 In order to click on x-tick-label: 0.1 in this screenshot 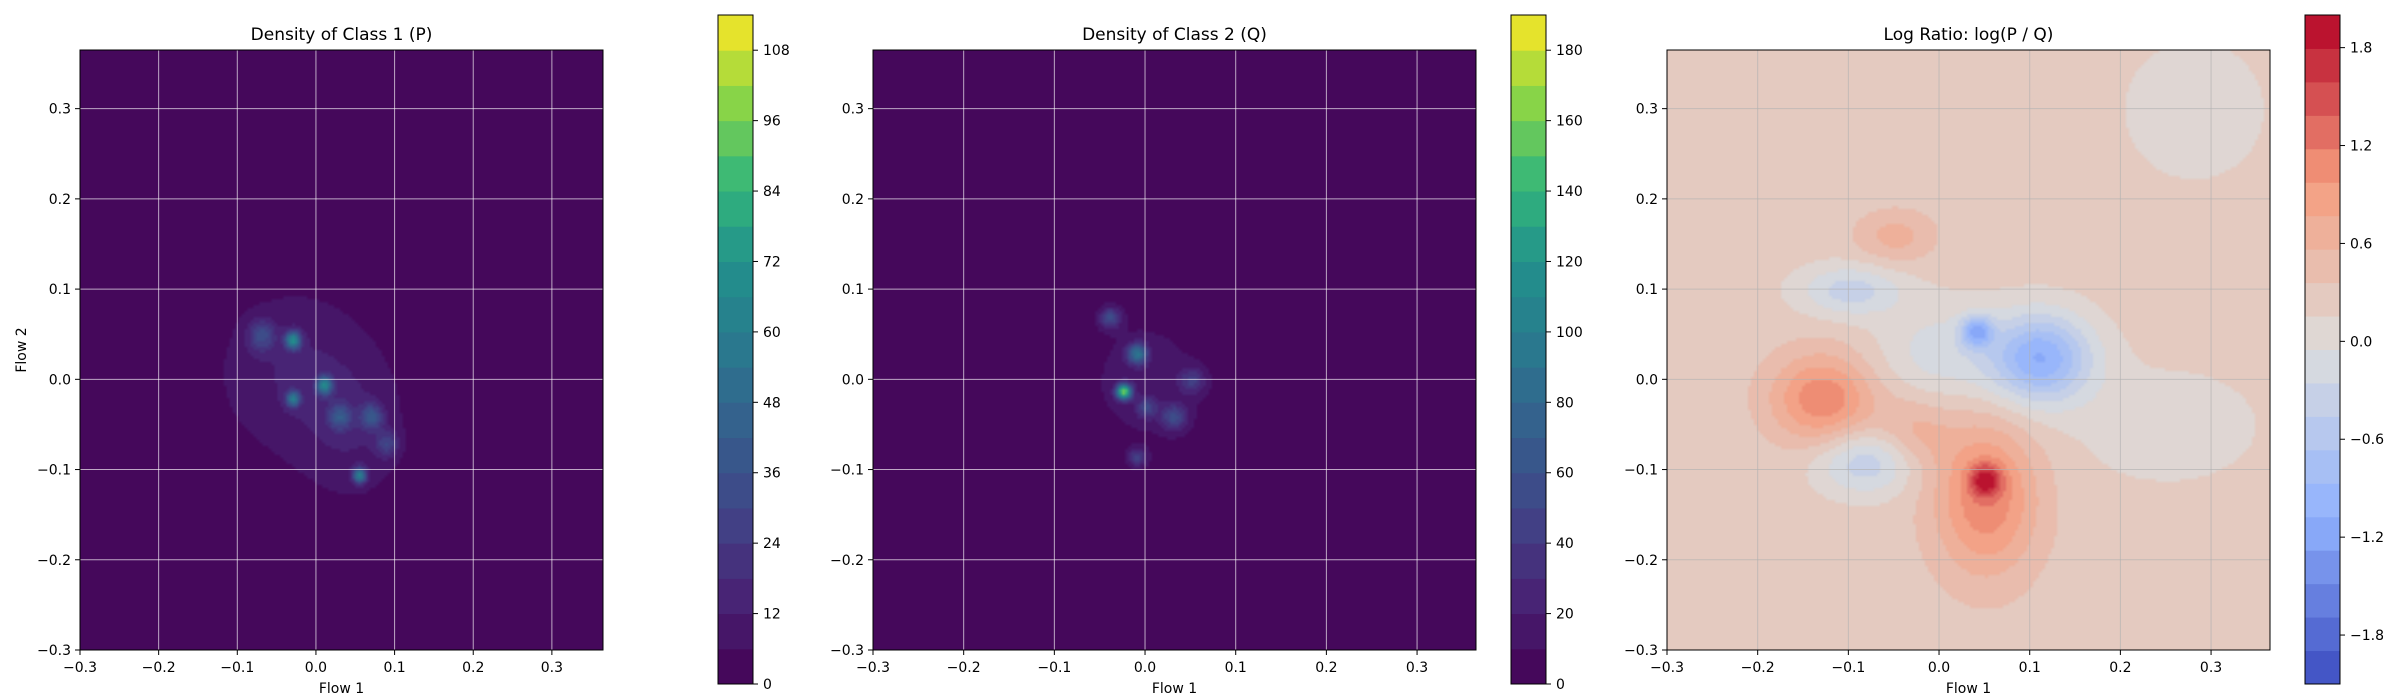, I will do `click(2030, 668)`.